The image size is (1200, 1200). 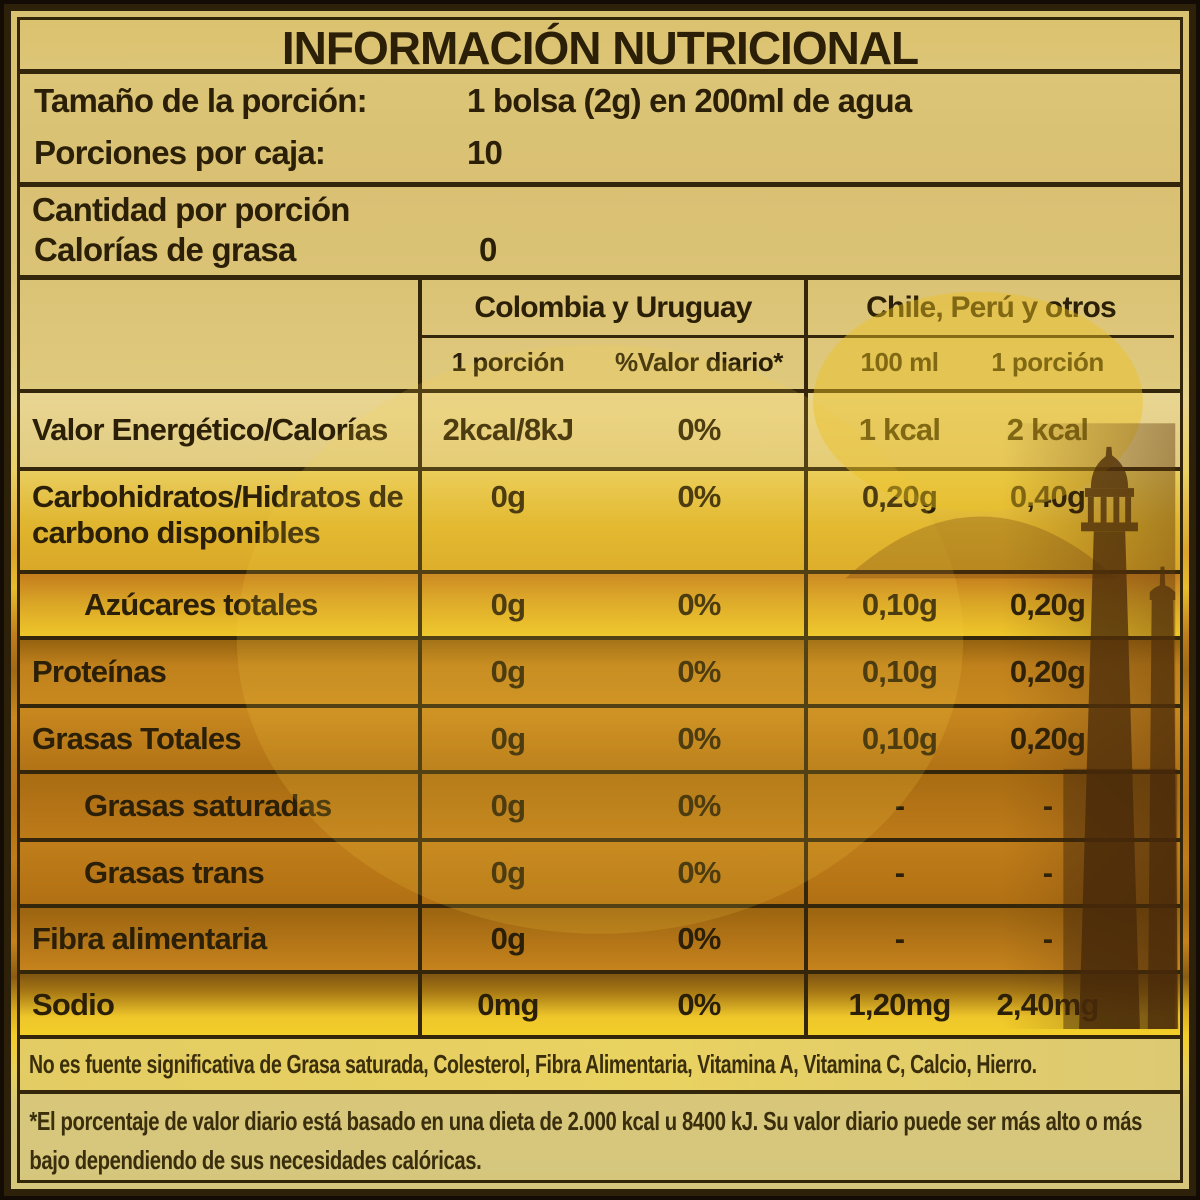 I want to click on row-value: 2,40mg, so click(x=1047, y=1004).